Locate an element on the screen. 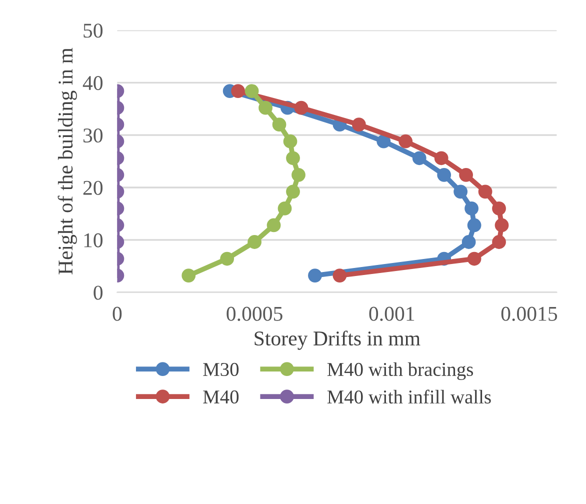  x-axis-title: Storey Drifts in mm is located at coordinates (337, 340).